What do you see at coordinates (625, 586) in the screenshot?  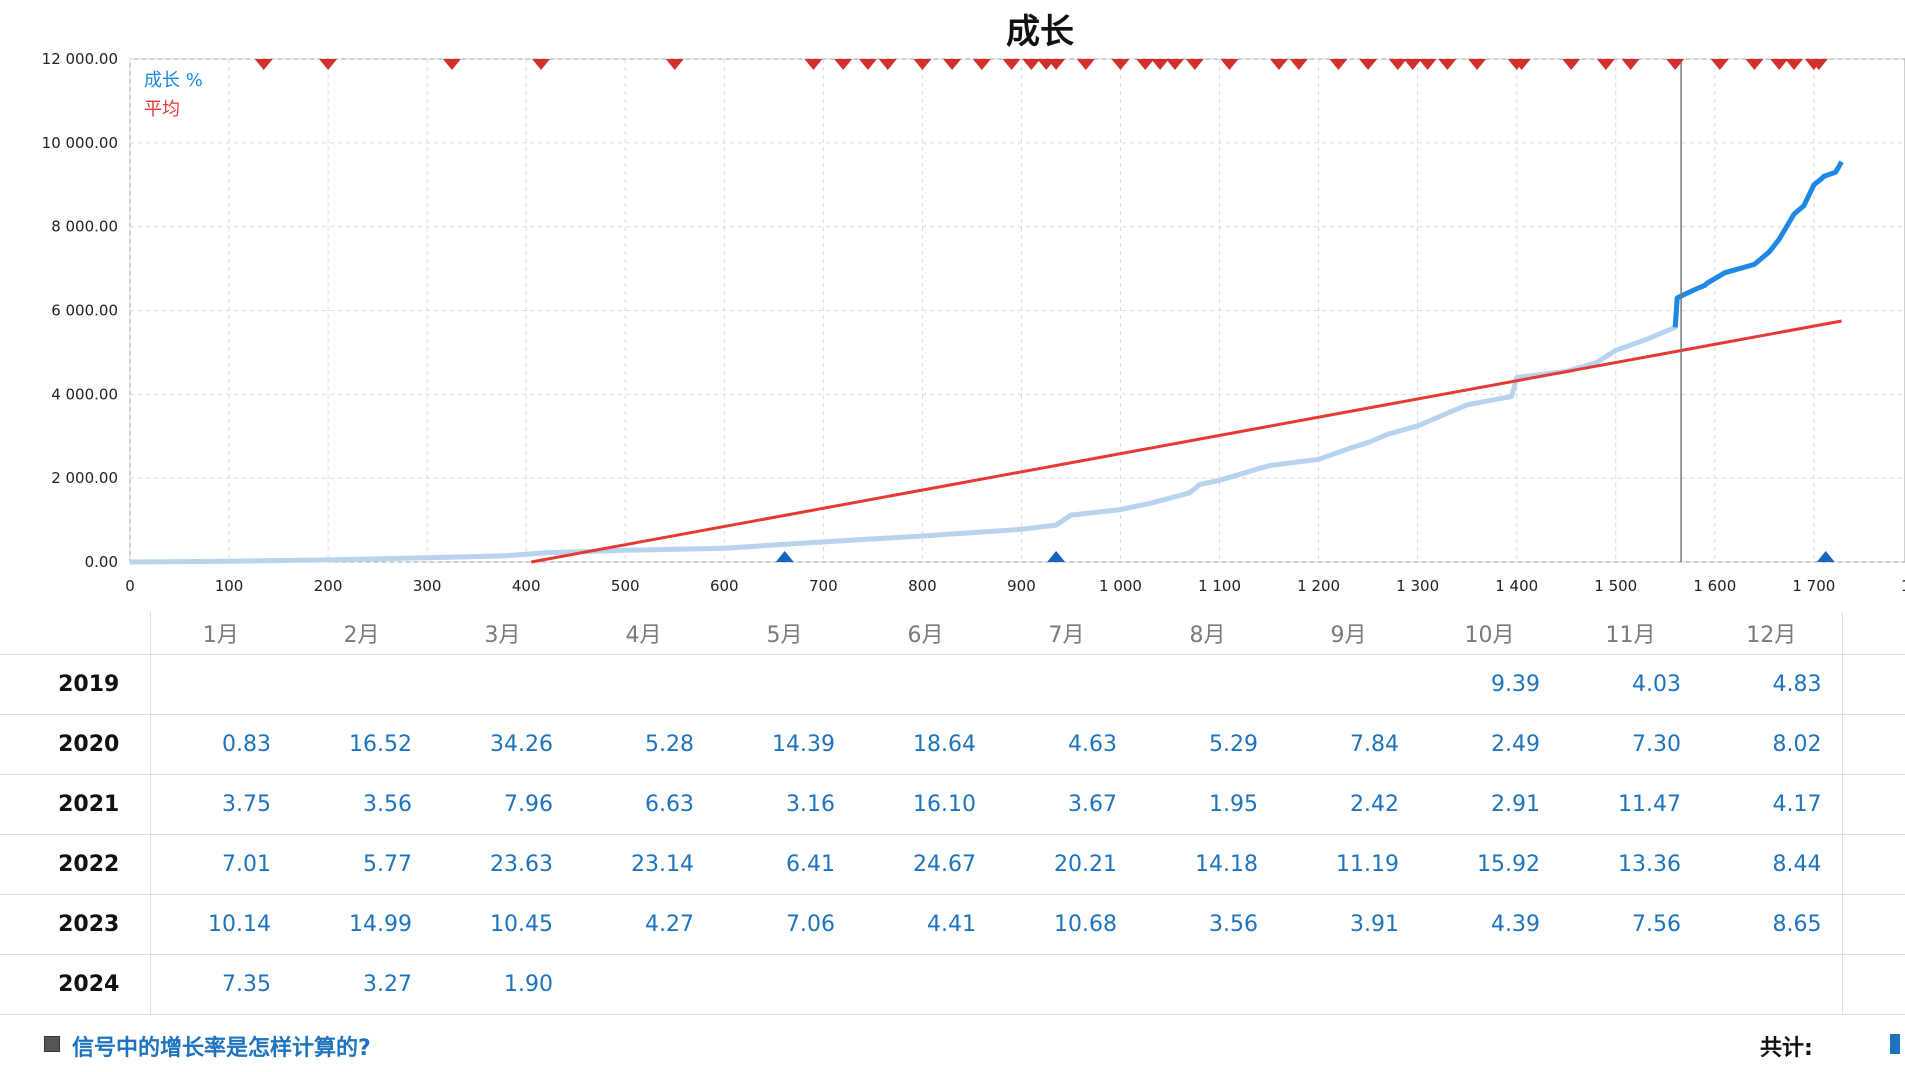 I see `x-tick-label: 500` at bounding box center [625, 586].